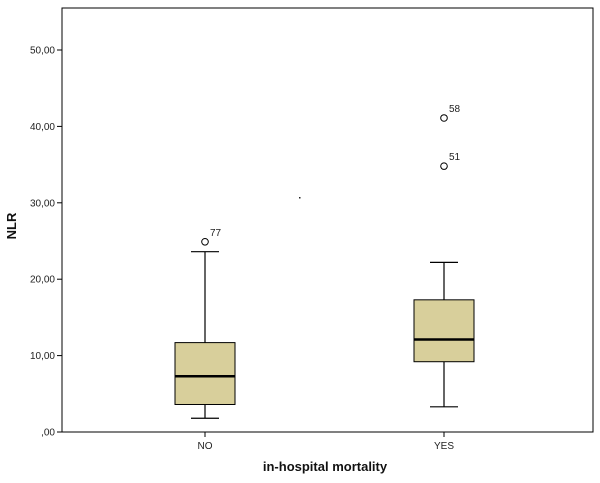 This screenshot has width=600, height=483. What do you see at coordinates (455, 157) in the screenshot?
I see `outlier-label: 51` at bounding box center [455, 157].